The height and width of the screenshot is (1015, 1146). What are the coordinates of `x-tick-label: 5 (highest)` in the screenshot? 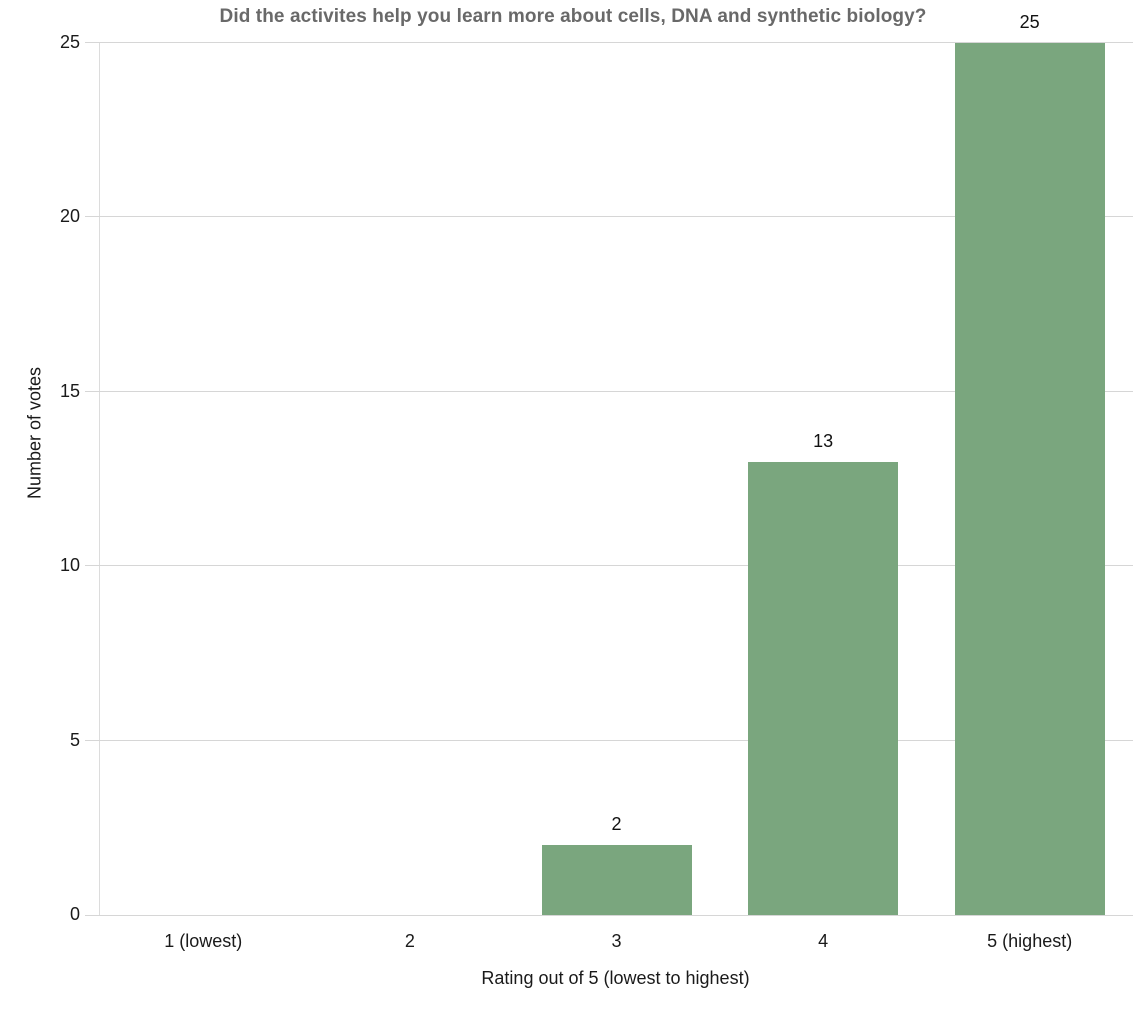 It's located at (1030, 941).